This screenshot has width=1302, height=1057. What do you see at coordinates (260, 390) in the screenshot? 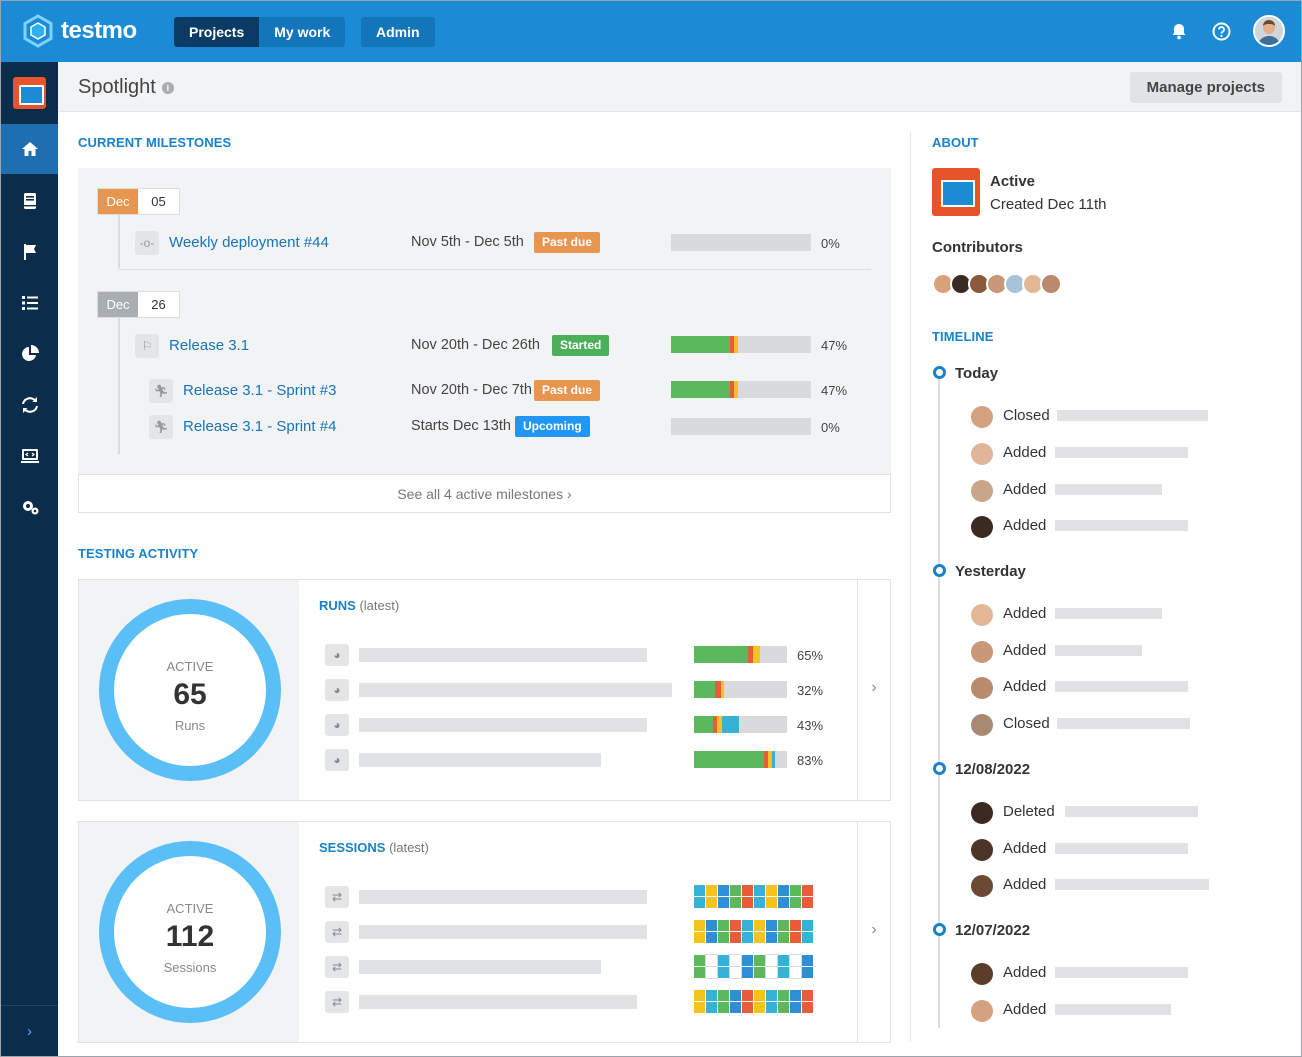
I see `milestone-name: Release 3.1 - Sprint #3` at bounding box center [260, 390].